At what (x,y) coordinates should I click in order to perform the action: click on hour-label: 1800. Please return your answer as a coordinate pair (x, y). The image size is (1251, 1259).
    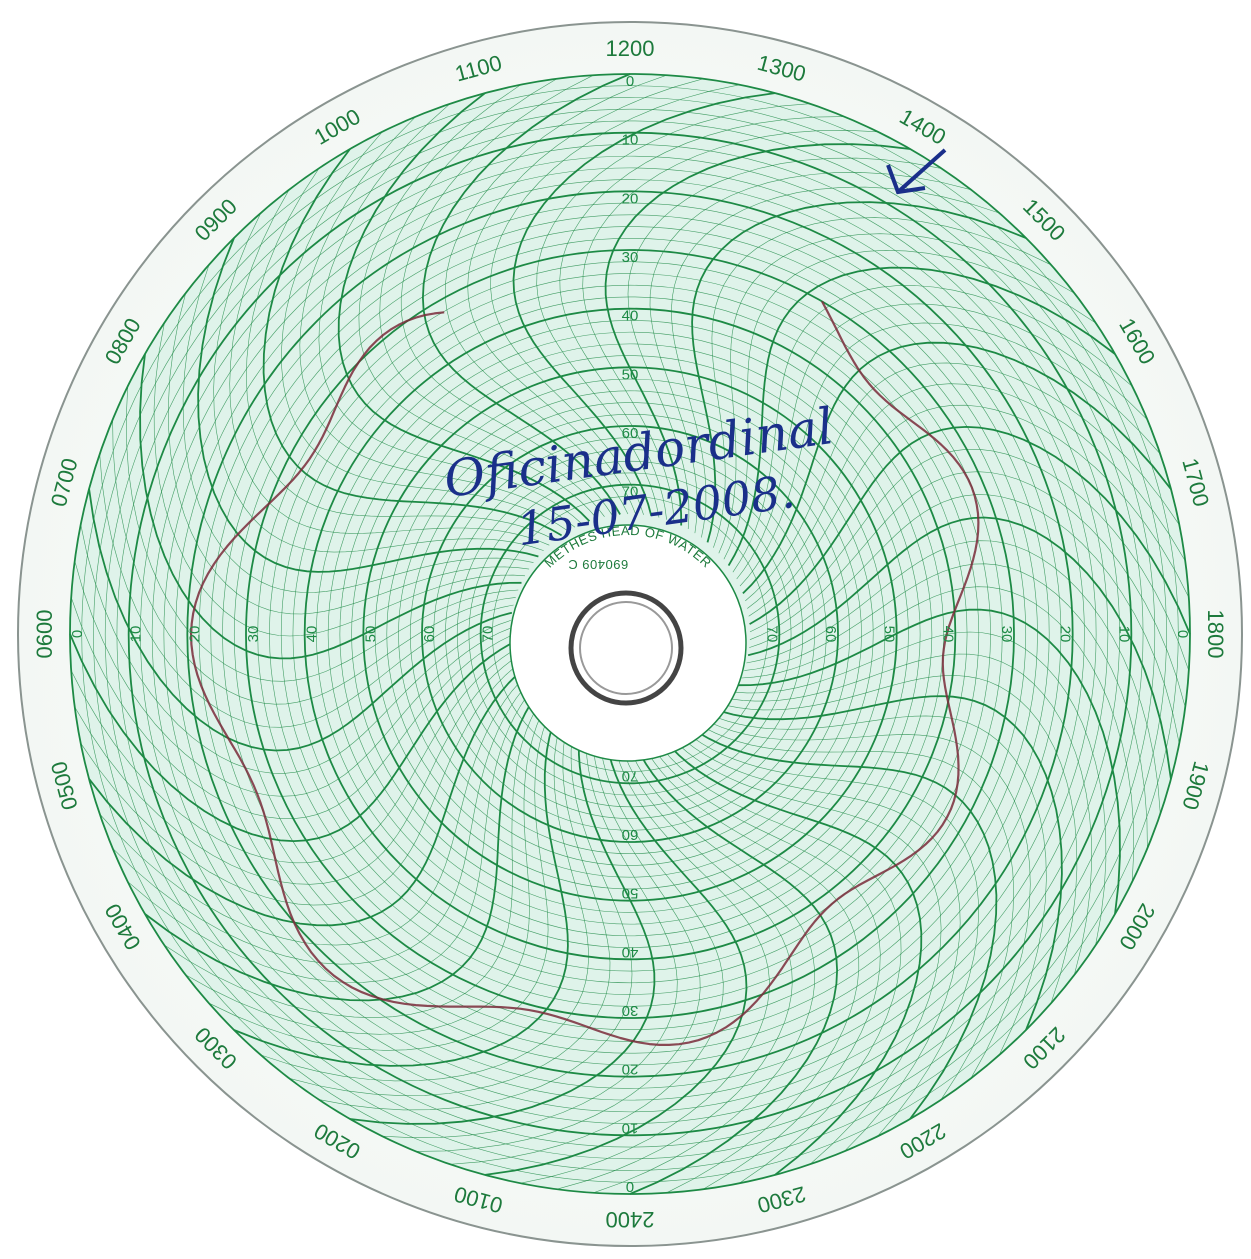
    Looking at the image, I should click on (1215, 634).